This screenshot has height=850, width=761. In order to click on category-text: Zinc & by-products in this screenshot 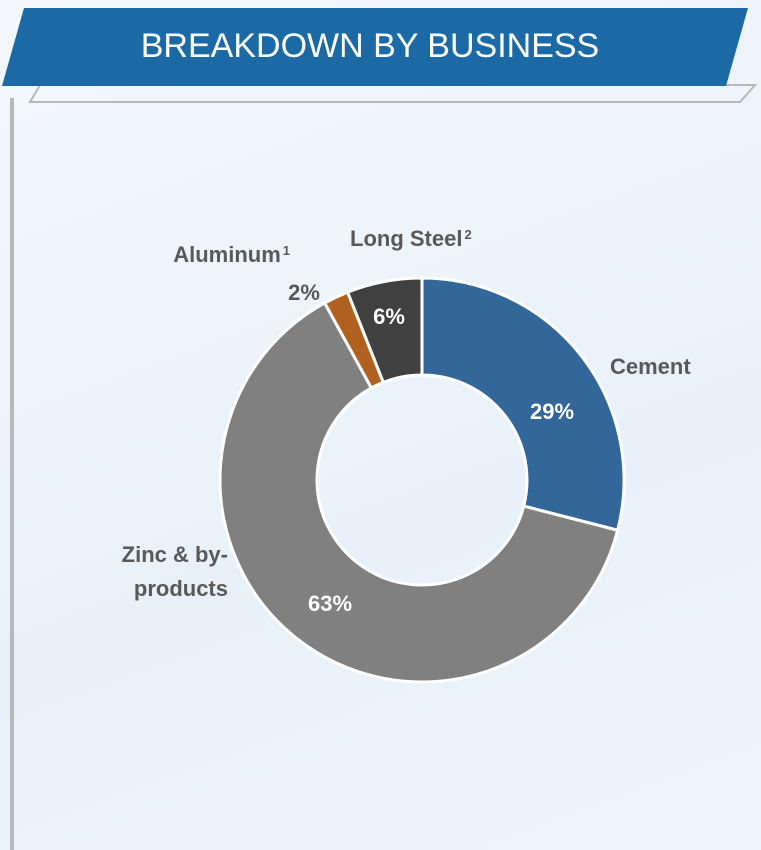, I will do `click(174, 571)`.